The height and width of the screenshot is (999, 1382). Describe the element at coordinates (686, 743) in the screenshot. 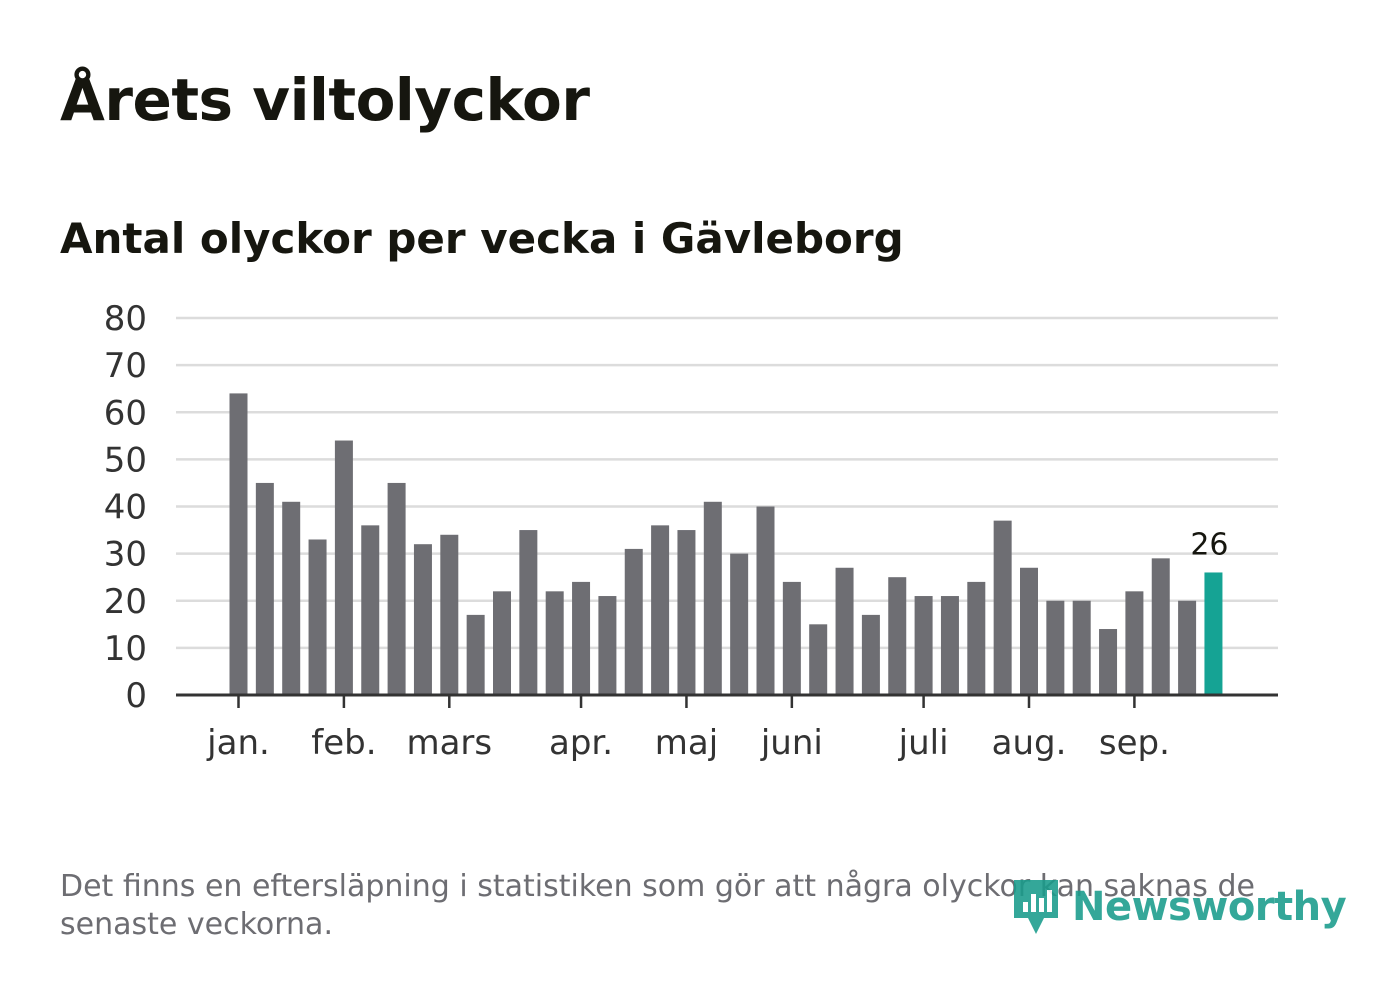

I see `x-tick-label-maj: maj` at that location.